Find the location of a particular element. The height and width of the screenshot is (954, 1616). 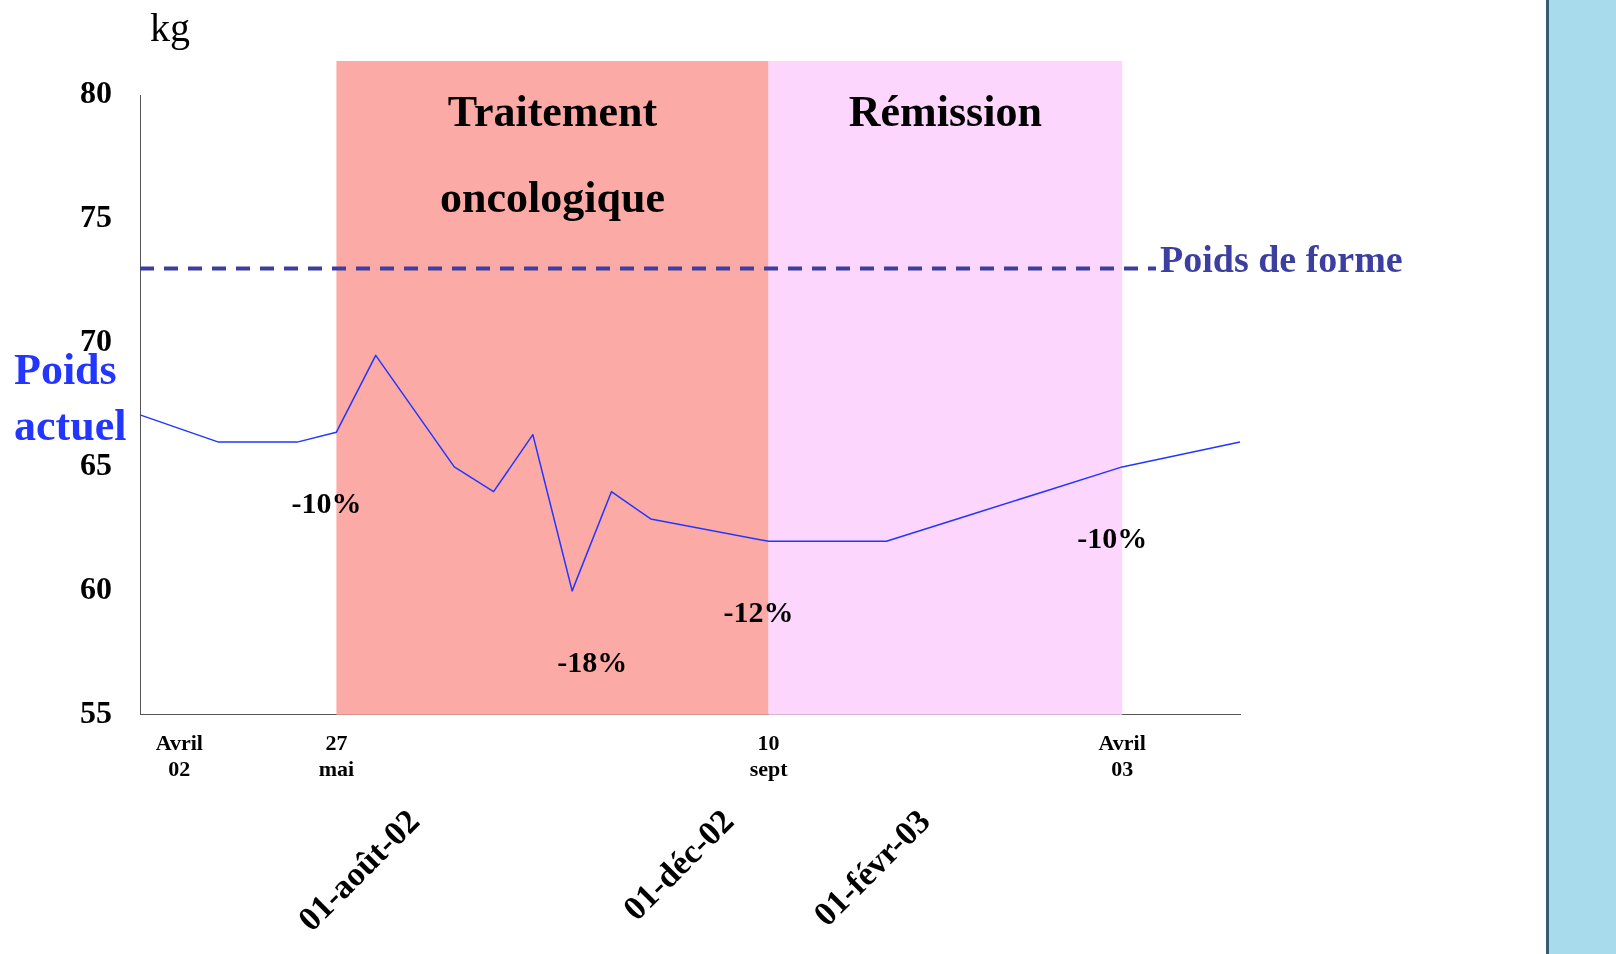

y-tick-label: 65 is located at coordinates (96, 464).